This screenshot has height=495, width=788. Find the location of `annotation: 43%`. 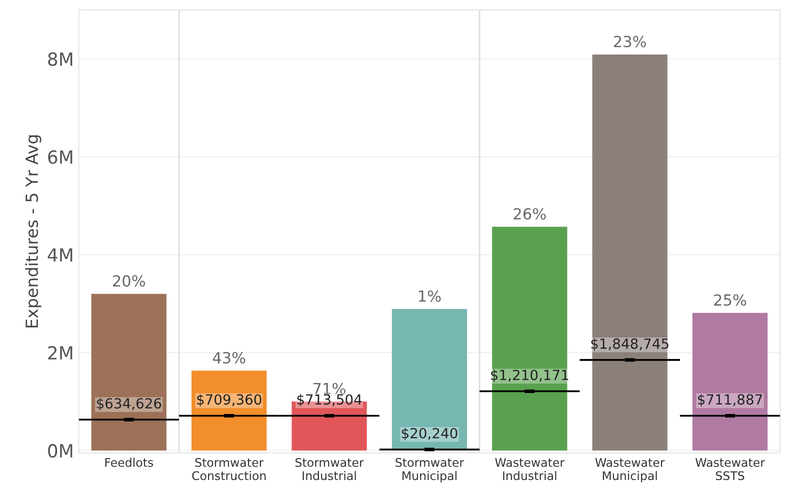

annotation: 43% is located at coordinates (229, 358).